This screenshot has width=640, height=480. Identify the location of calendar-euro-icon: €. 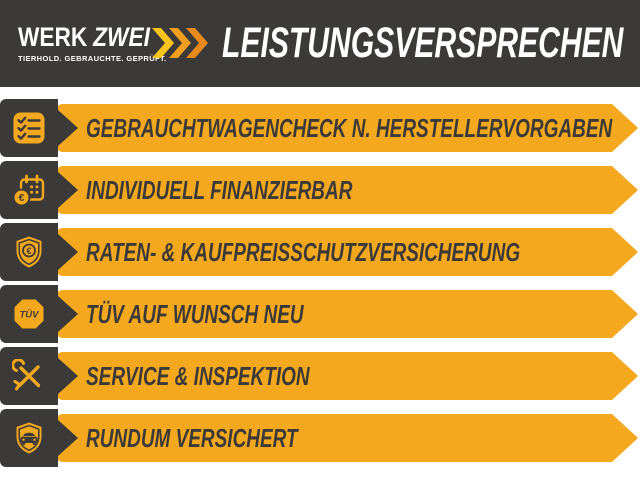
(28, 190).